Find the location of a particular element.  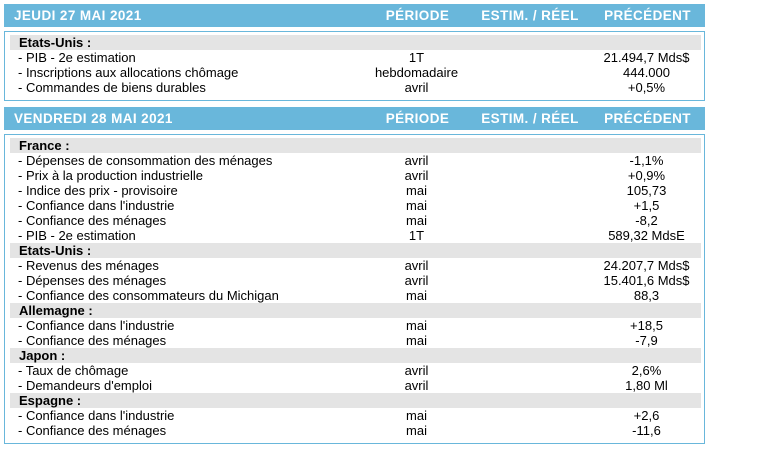

row-precedent: +18,5 is located at coordinates (646, 325).